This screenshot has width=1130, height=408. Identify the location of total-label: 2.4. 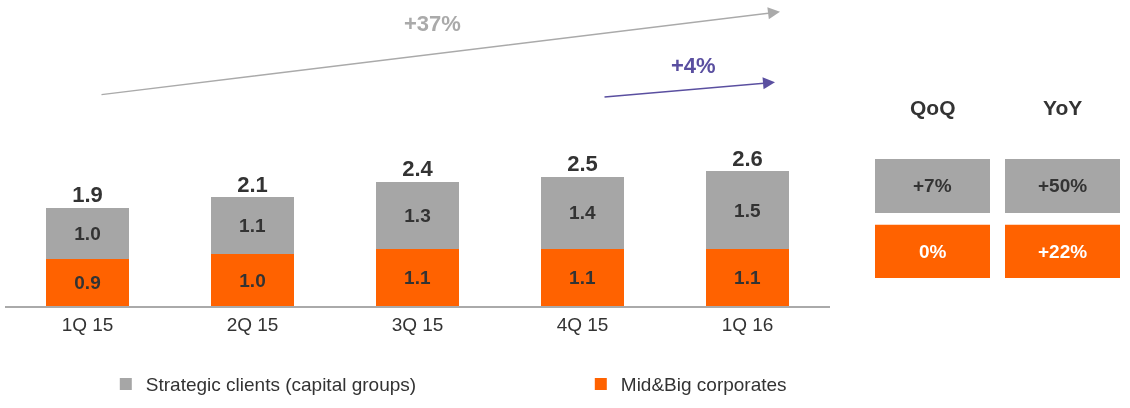
(418, 169).